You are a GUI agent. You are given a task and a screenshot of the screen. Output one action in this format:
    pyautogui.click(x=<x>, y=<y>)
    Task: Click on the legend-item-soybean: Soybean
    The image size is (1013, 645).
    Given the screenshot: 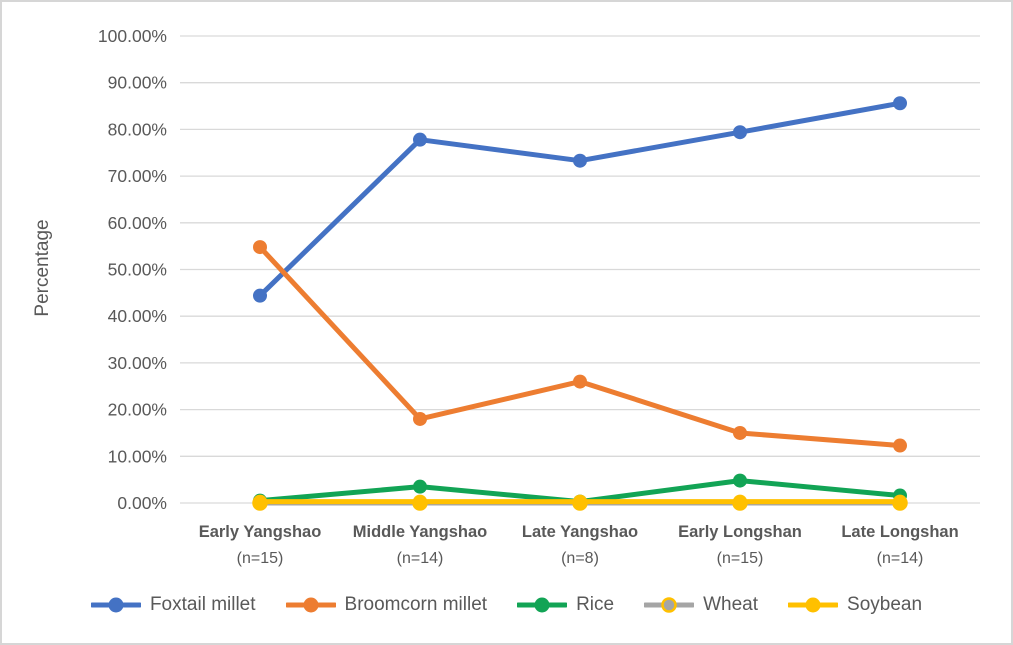 What is the action you would take?
    pyautogui.click(x=855, y=605)
    